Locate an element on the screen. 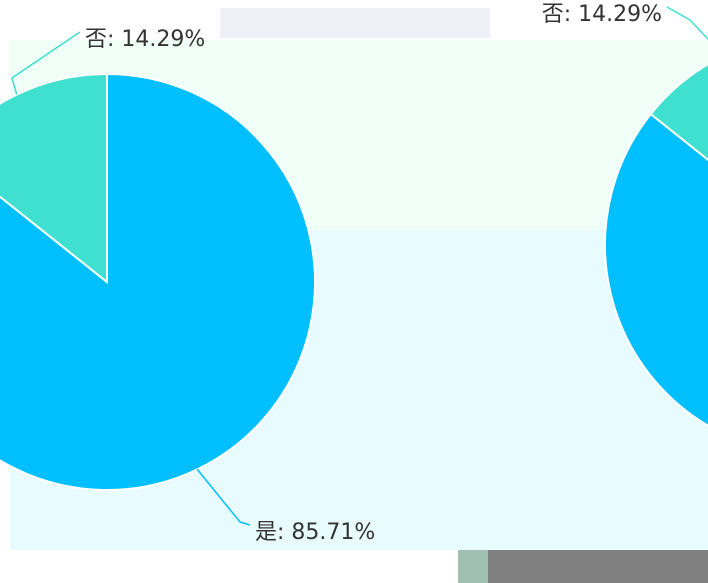  scrollbar-thumb is located at coordinates (598, 566).